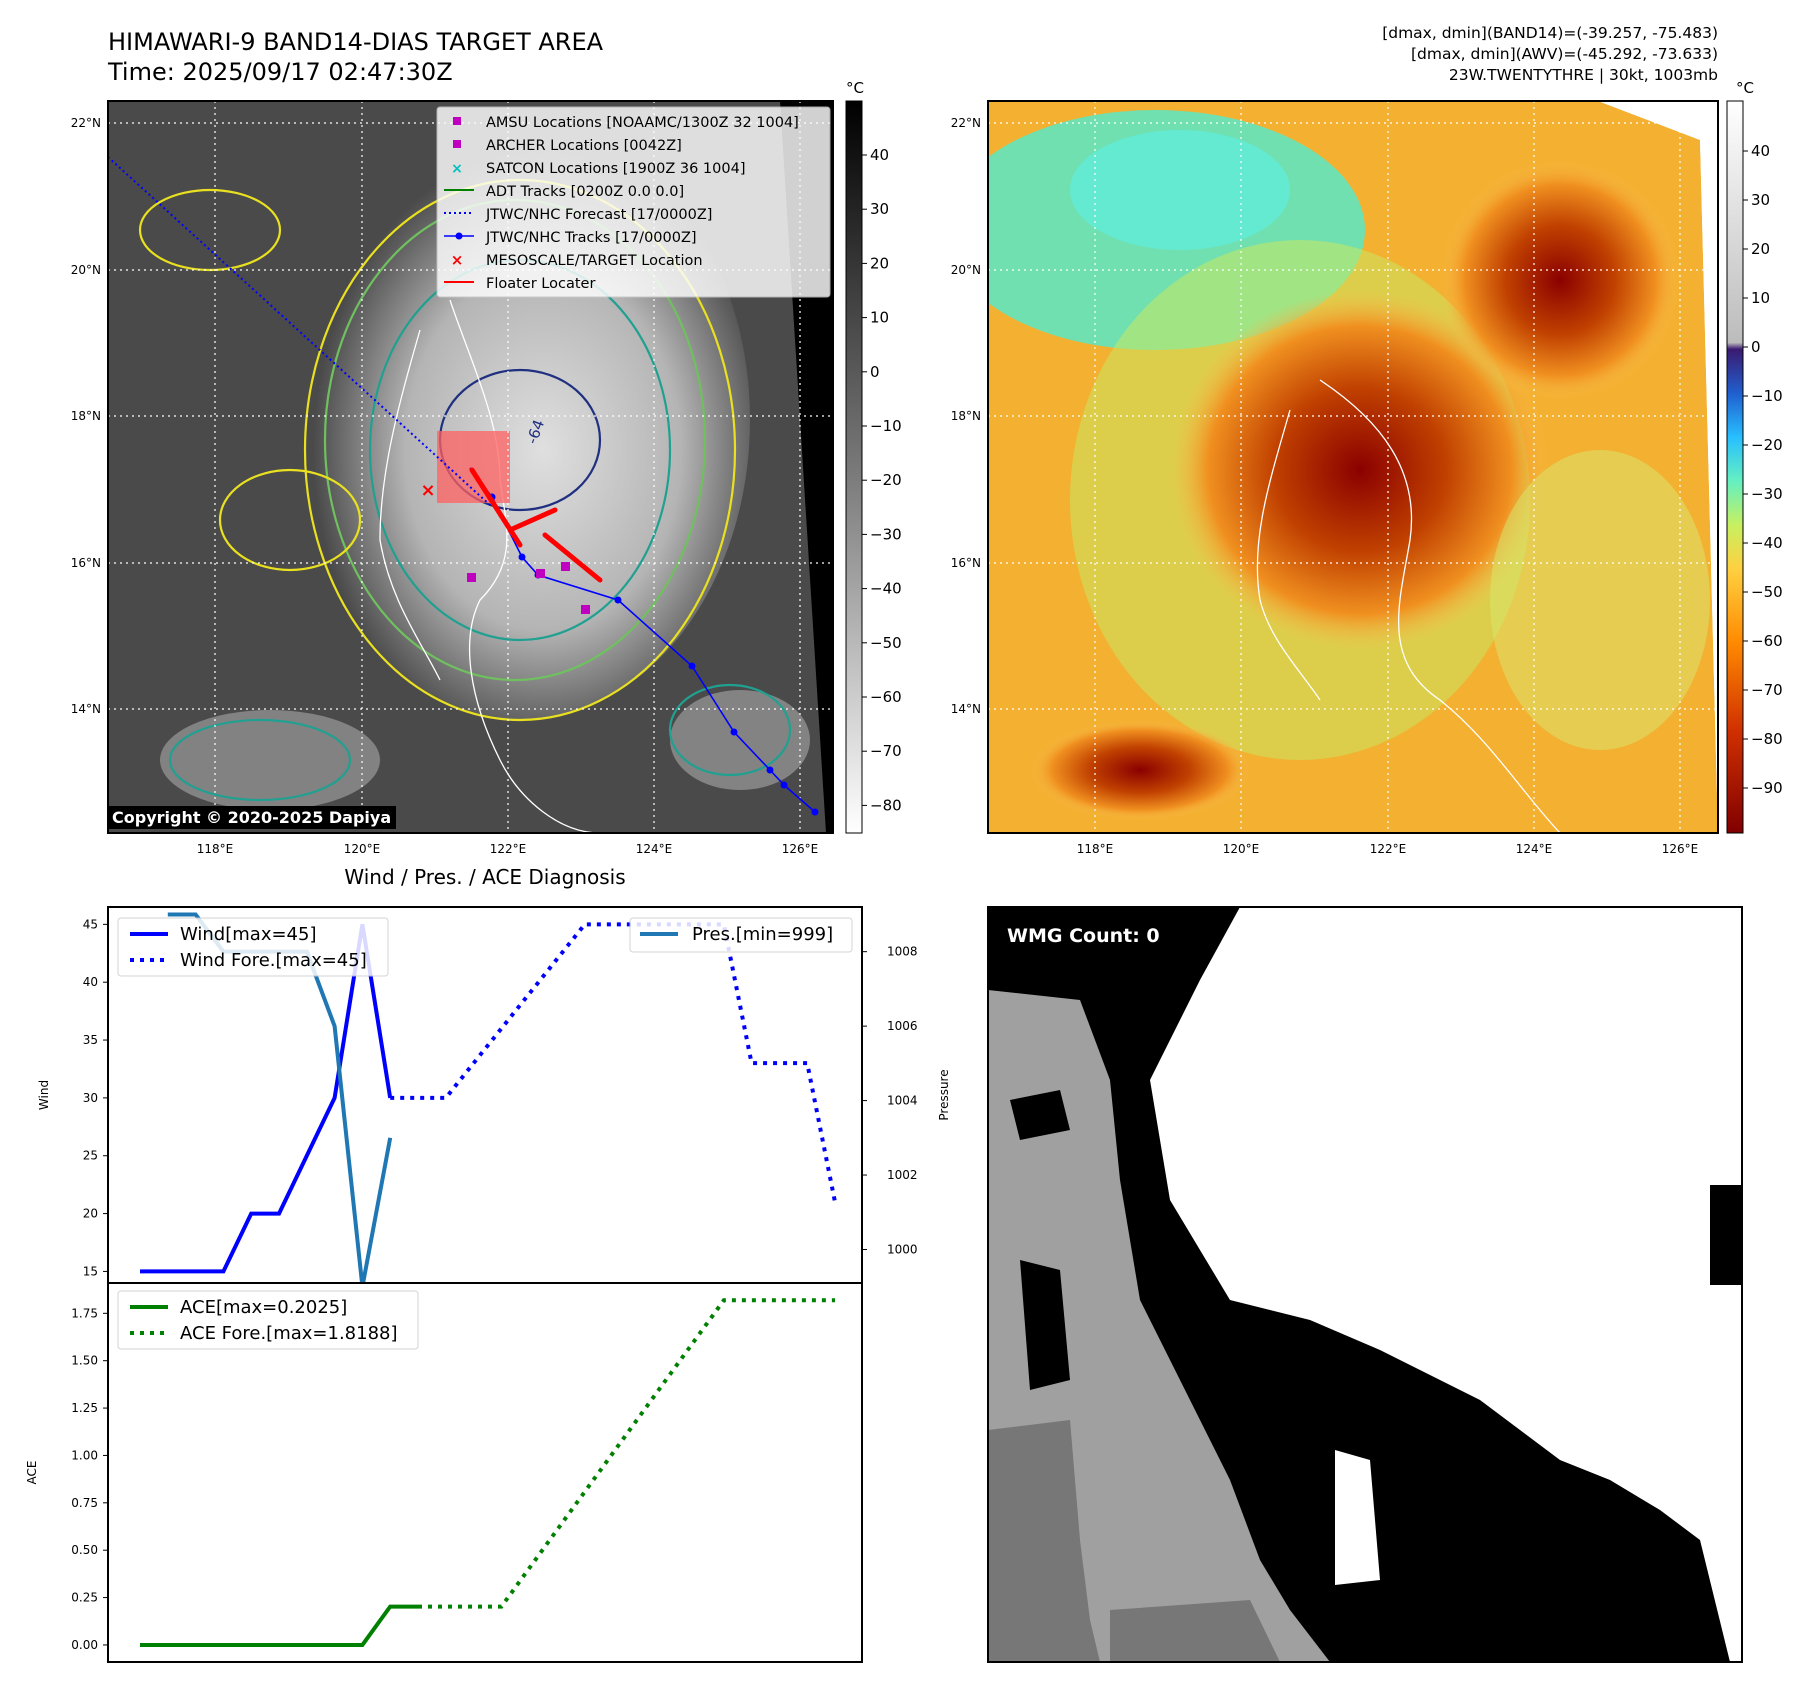  What do you see at coordinates (253, 947) in the screenshot?
I see `wind-legend-box` at bounding box center [253, 947].